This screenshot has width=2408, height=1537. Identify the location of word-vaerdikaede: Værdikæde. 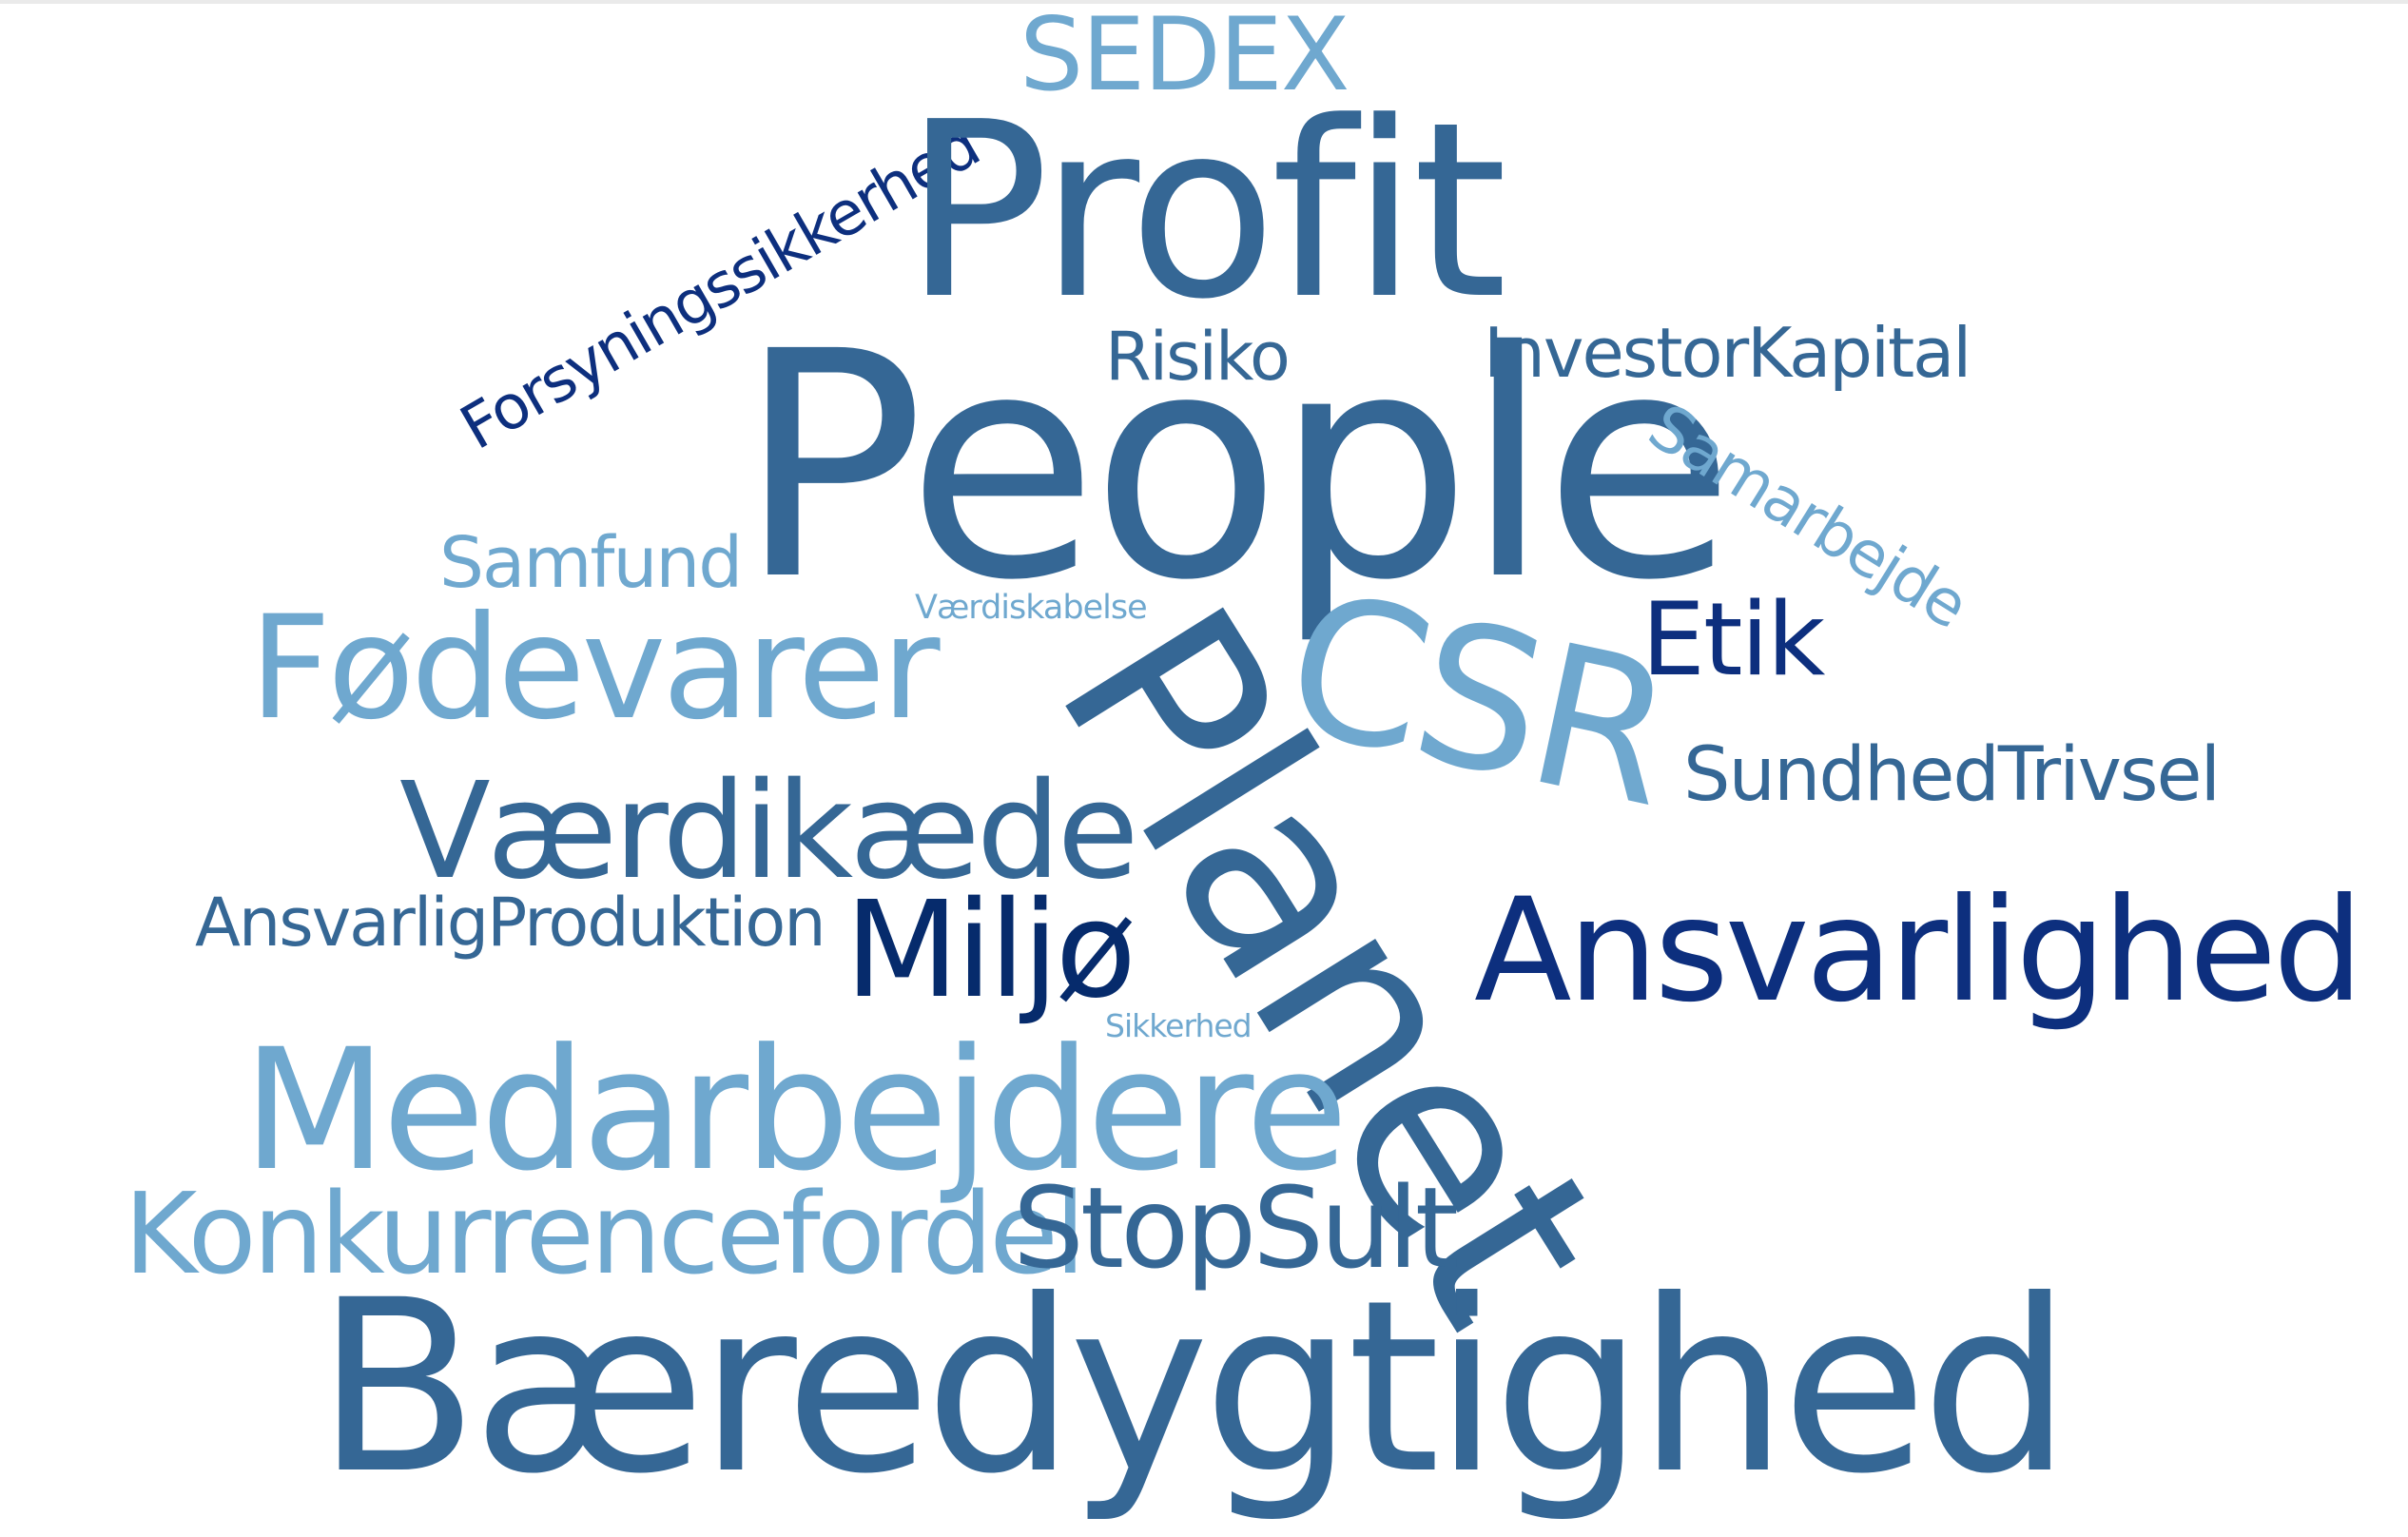
(769, 831).